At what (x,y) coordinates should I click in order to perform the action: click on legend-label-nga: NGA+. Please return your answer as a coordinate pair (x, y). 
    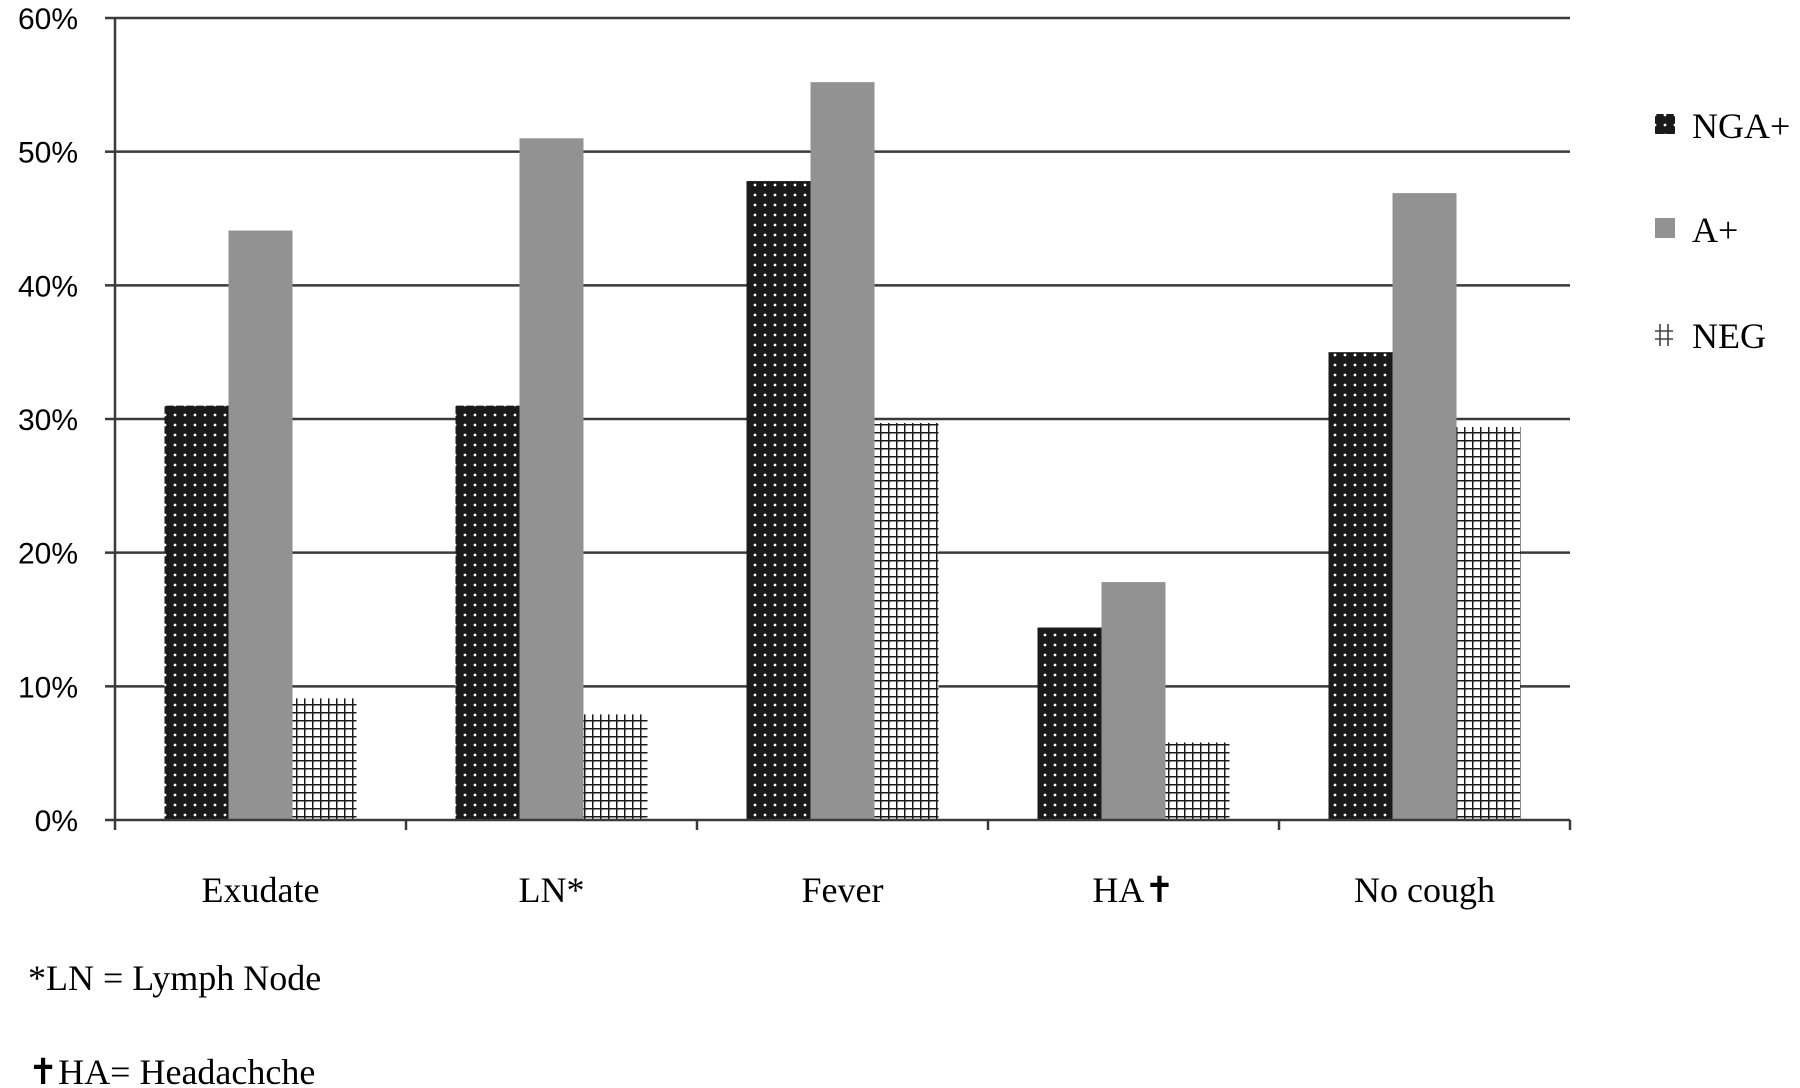
    Looking at the image, I should click on (1741, 126).